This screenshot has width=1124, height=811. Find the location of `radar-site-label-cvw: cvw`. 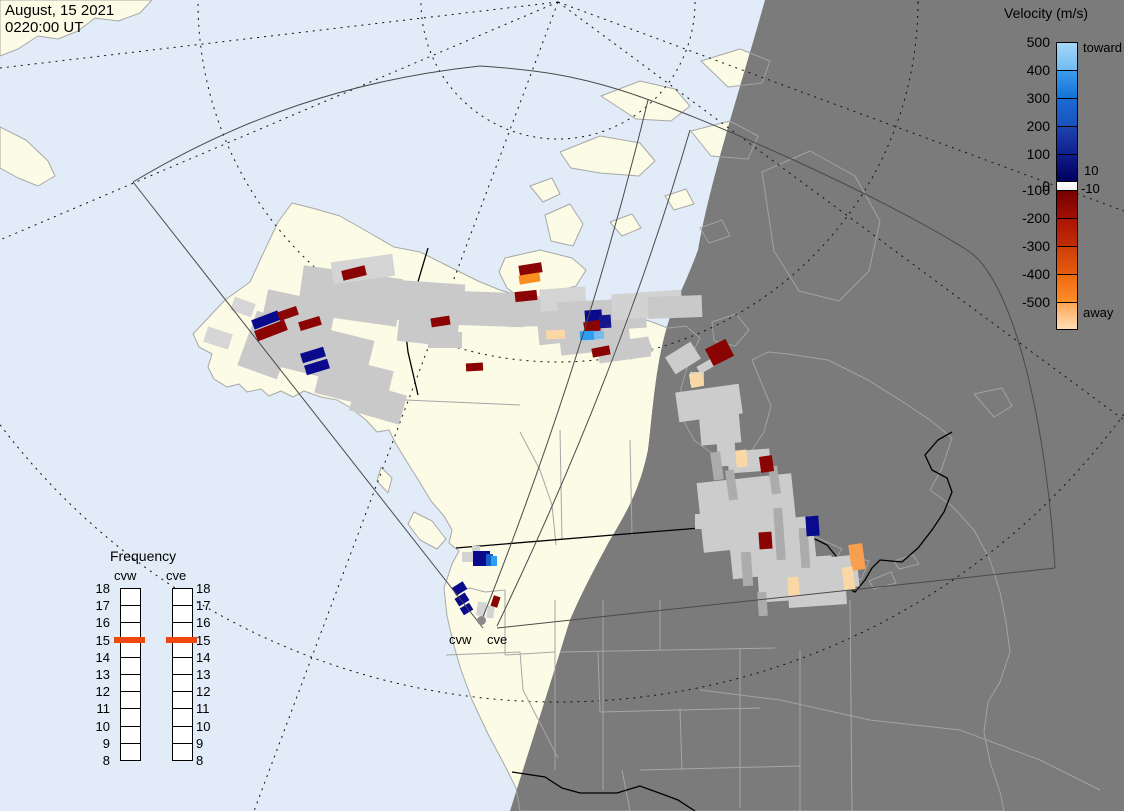

radar-site-label-cvw: cvw is located at coordinates (460, 639).